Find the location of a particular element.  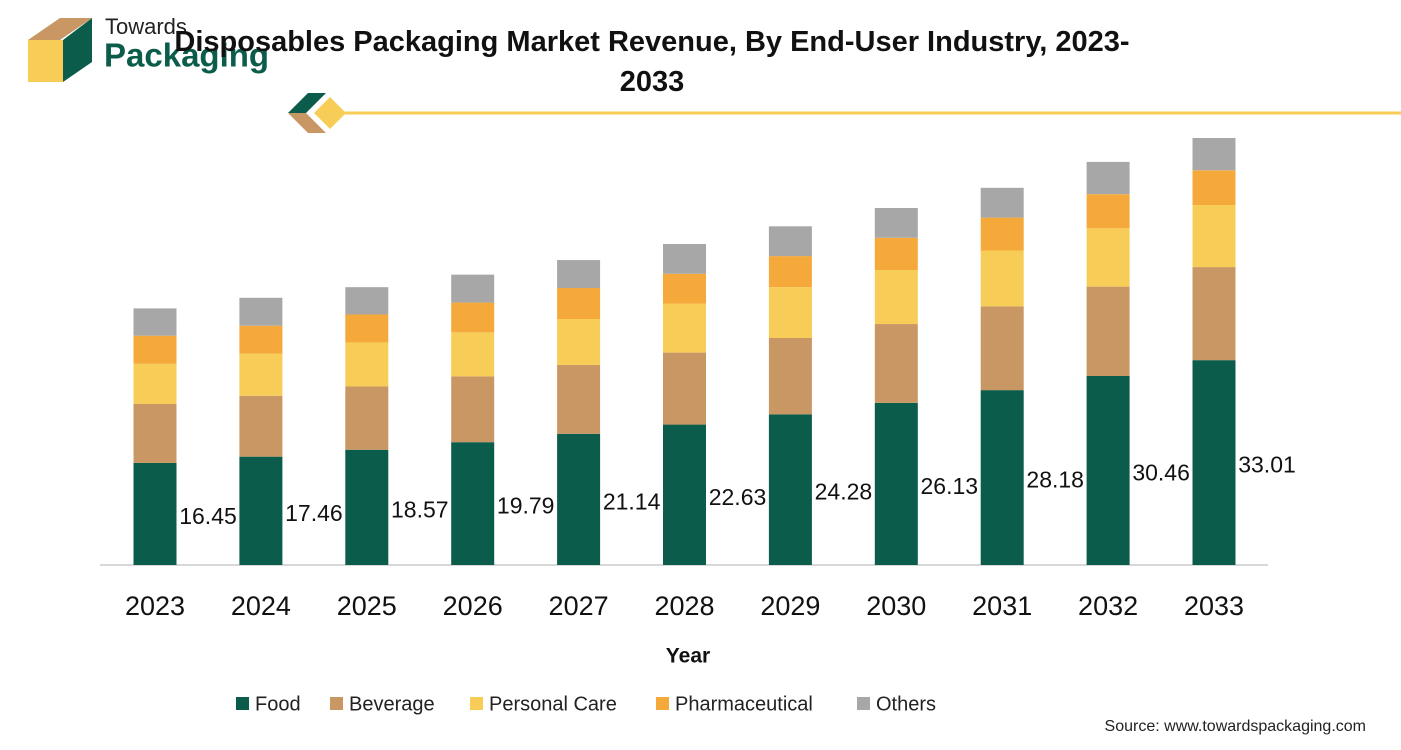

logo-text: Packaging is located at coordinates (186, 55).